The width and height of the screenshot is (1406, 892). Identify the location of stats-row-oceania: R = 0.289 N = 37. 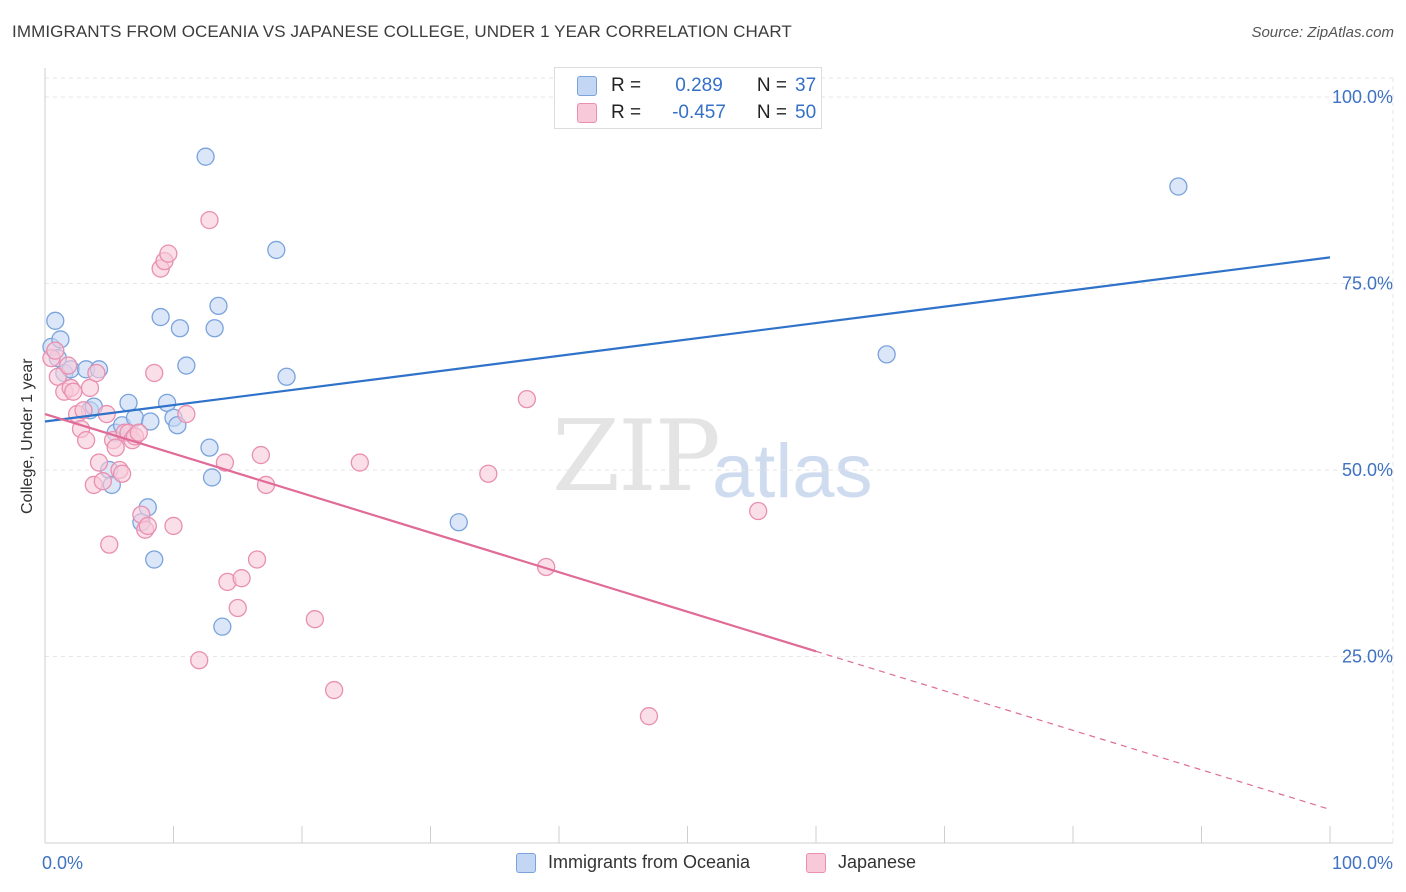
(696, 86).